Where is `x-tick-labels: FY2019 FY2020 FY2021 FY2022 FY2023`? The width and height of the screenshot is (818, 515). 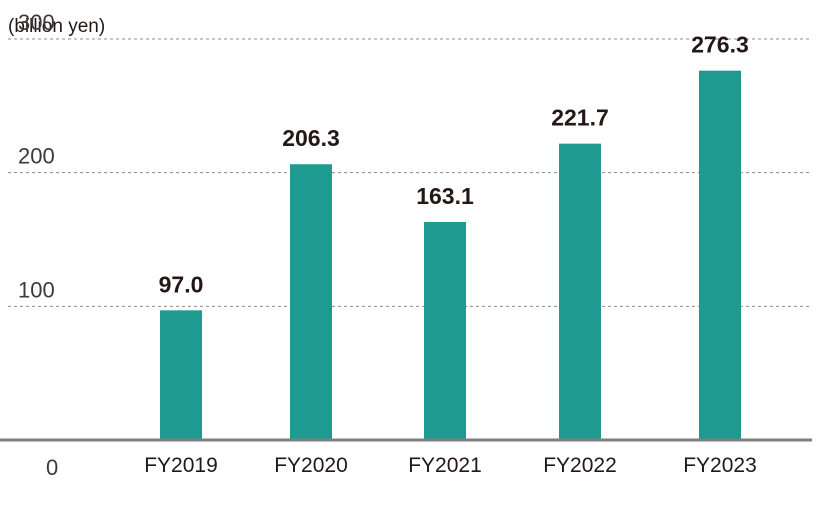 x-tick-labels: FY2019 FY2020 FY2021 FY2022 FY2023 is located at coordinates (450, 465).